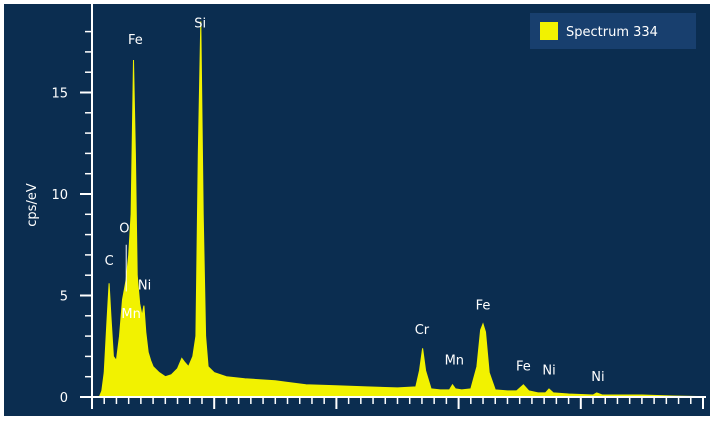  I want to click on x-tick-label: 0, so click(92, 427).